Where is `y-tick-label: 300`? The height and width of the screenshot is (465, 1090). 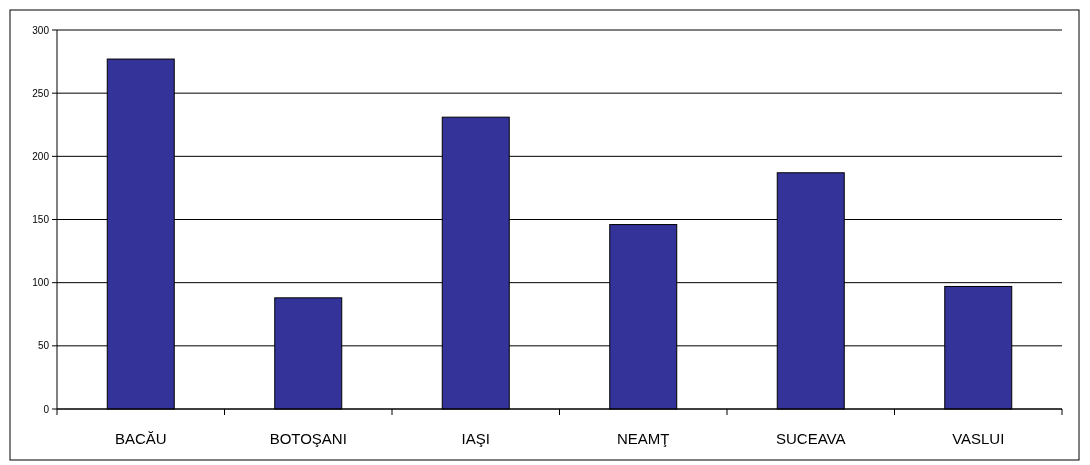 y-tick-label: 300 is located at coordinates (41, 30).